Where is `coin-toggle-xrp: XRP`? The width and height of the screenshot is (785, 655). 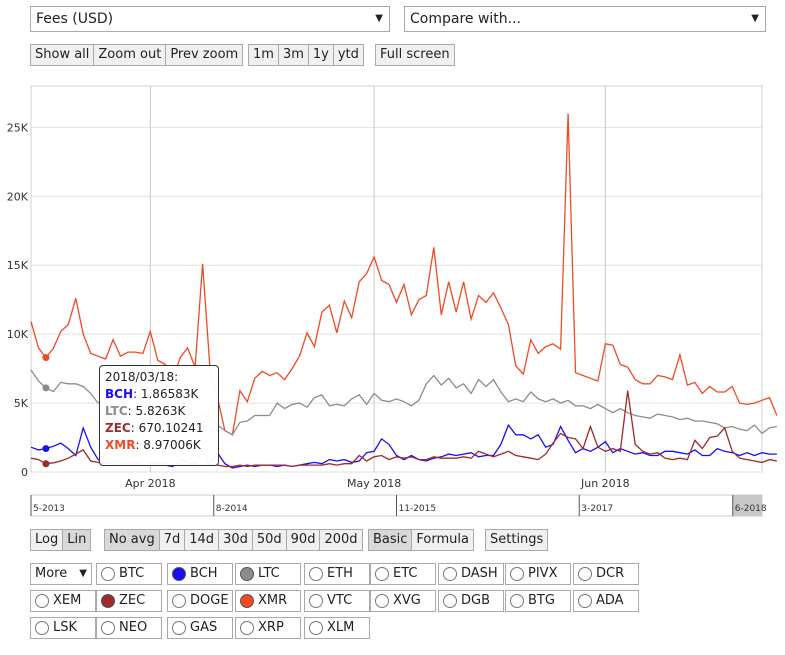 coin-toggle-xrp: XRP is located at coordinates (268, 628).